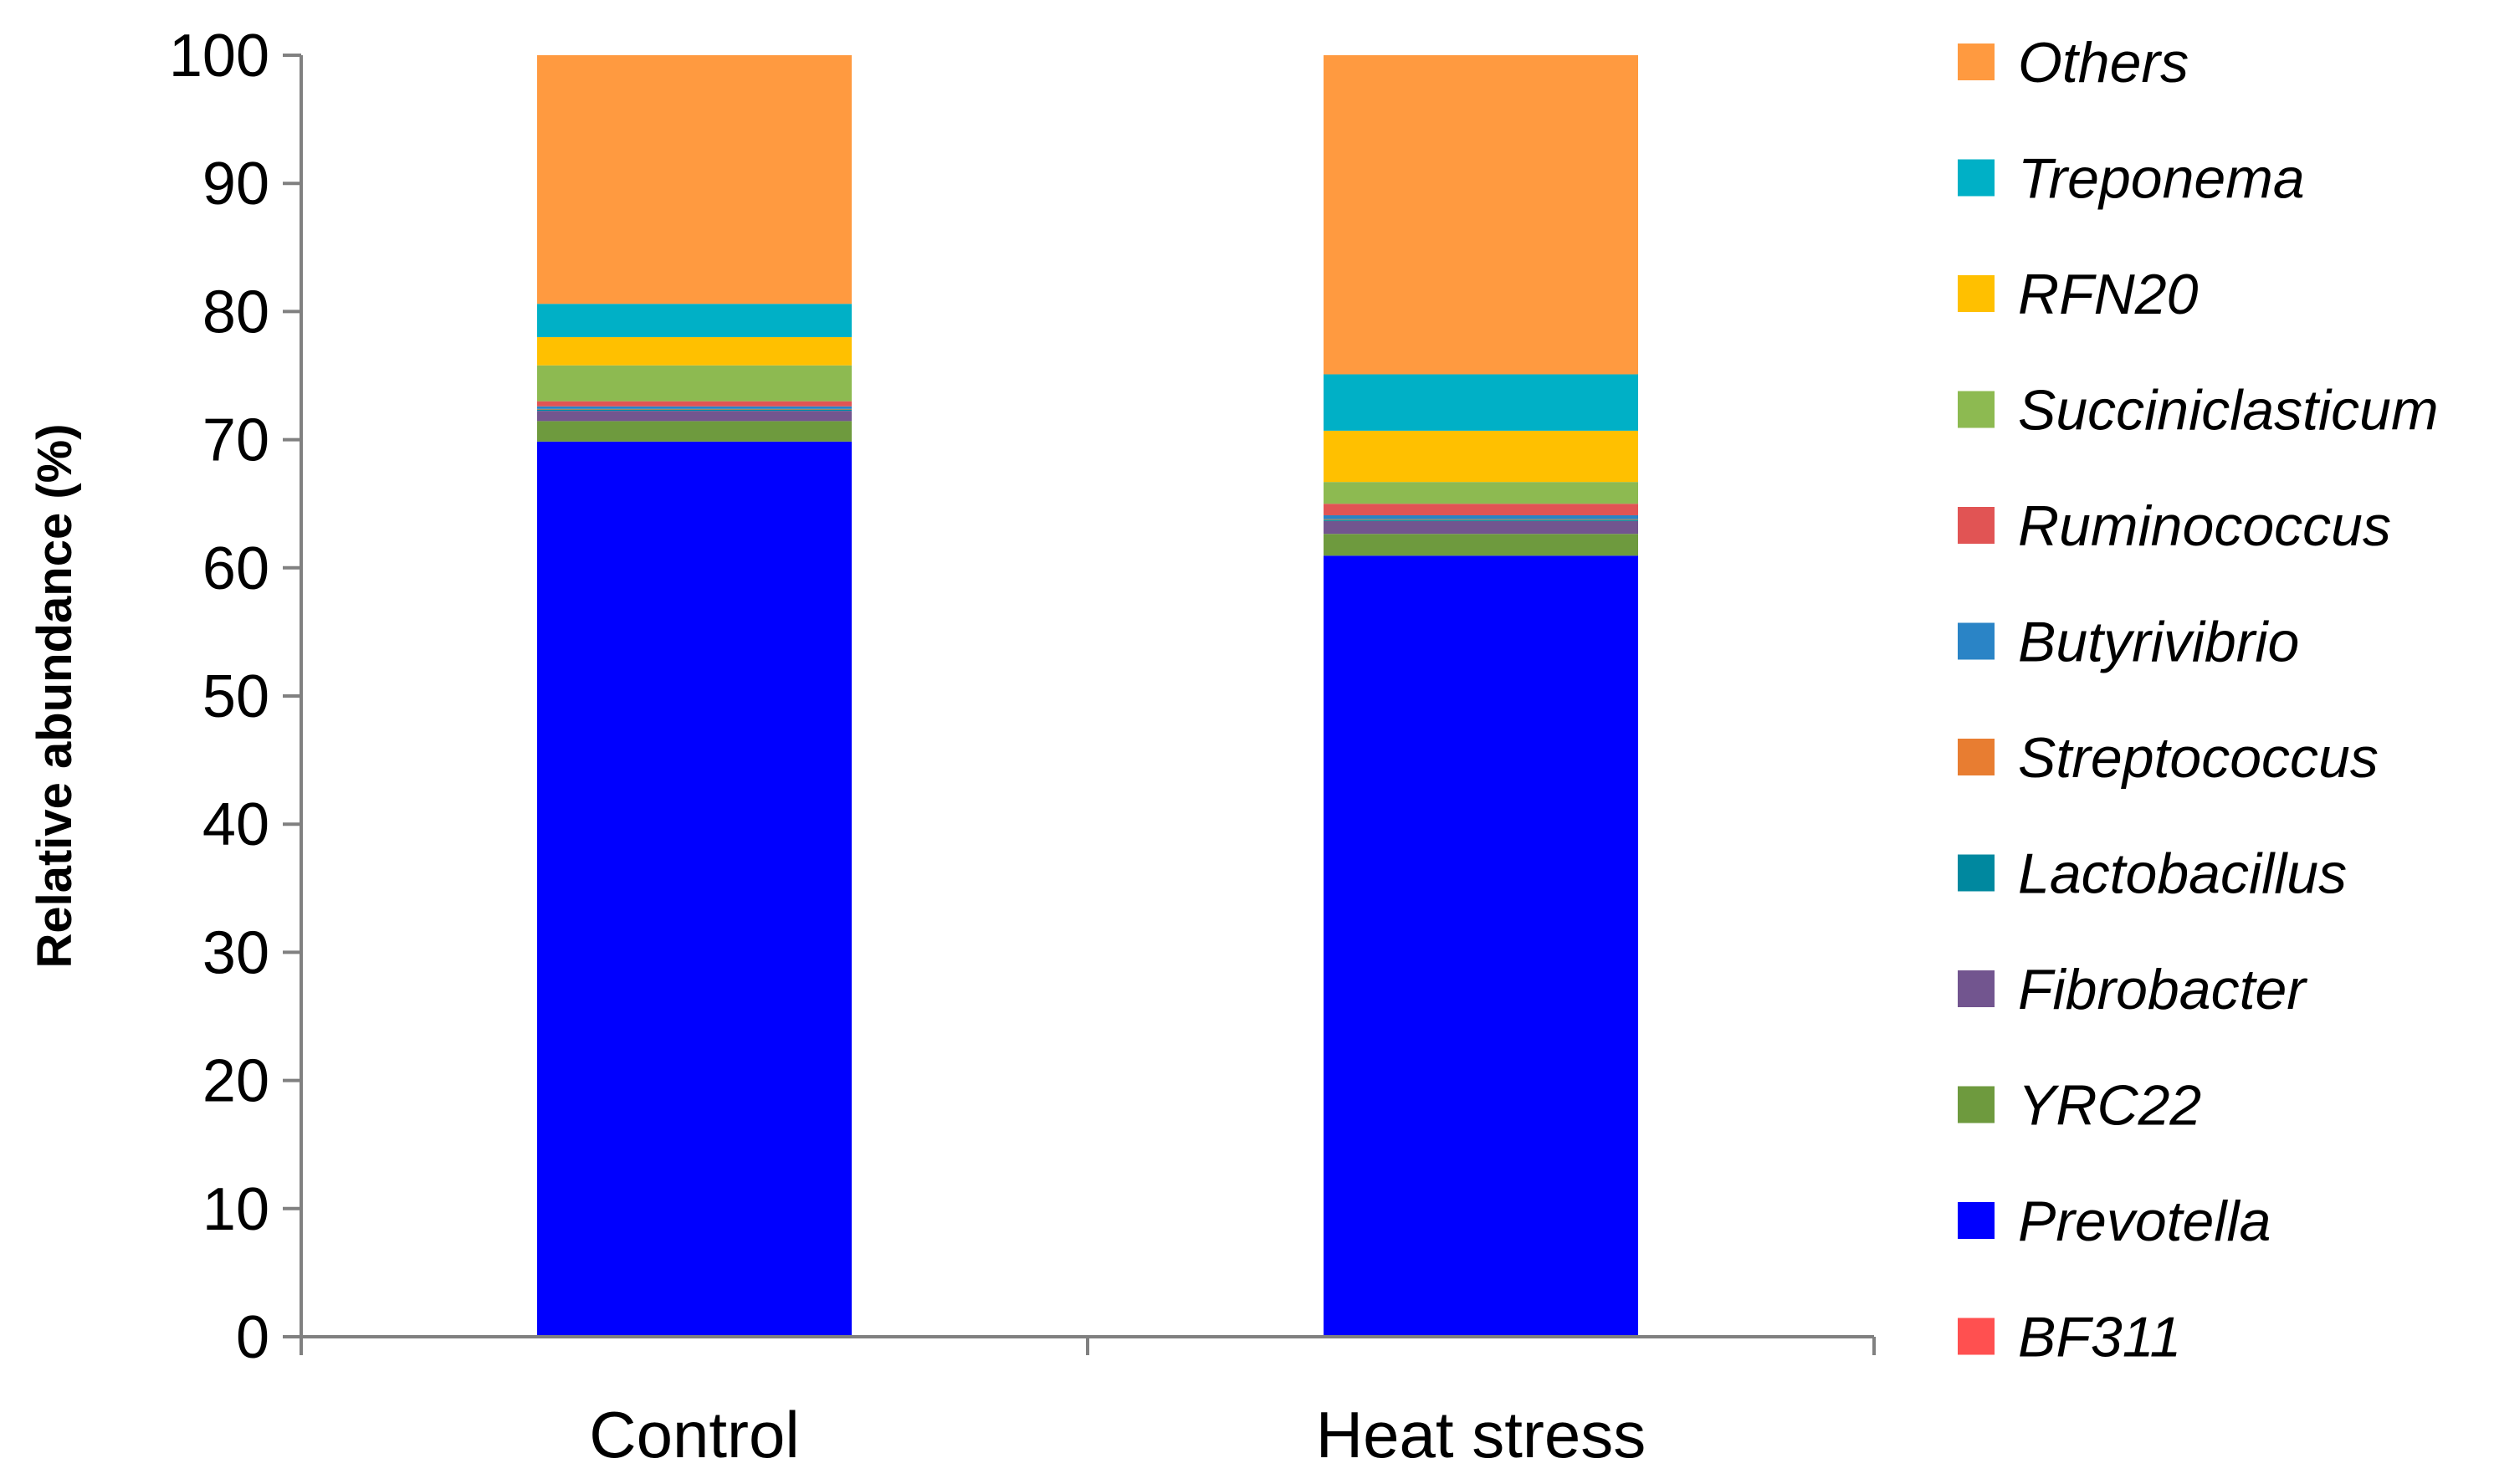 The height and width of the screenshot is (1484, 2494). I want to click on x-axis-ticks: Control Heat stress, so click(1088, 1404).